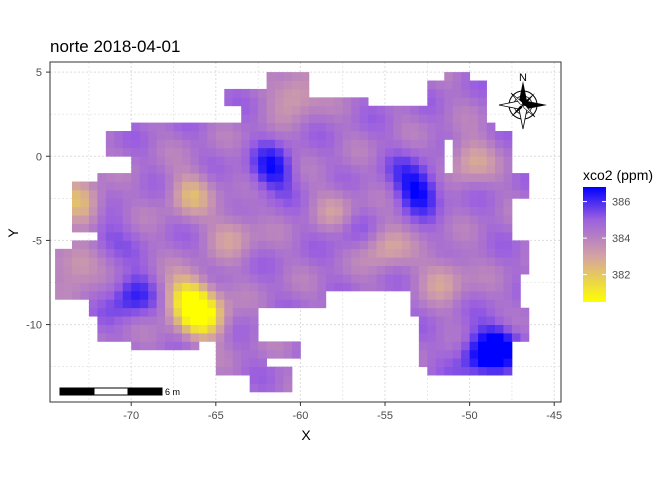 This screenshot has height=480, width=672. I want to click on y-axis: 5 0 -5 -10, so click(38, 199).